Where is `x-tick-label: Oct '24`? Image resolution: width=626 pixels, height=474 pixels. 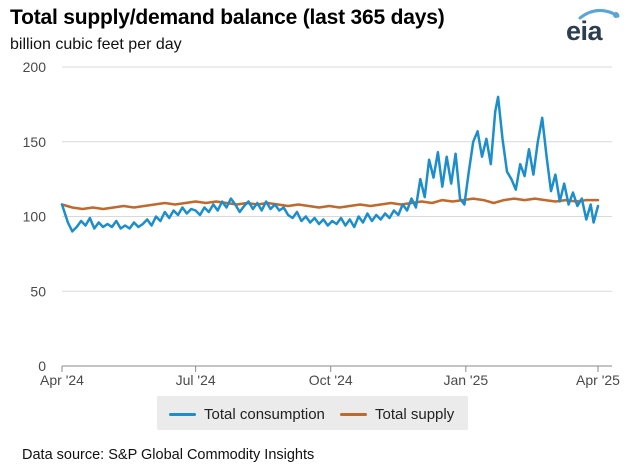
x-tick-label: Oct '24 is located at coordinates (331, 380).